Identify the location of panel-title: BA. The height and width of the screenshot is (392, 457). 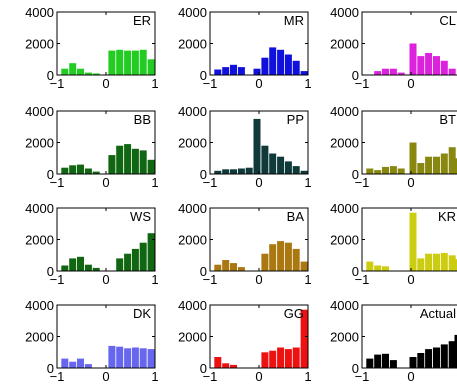
(296, 216).